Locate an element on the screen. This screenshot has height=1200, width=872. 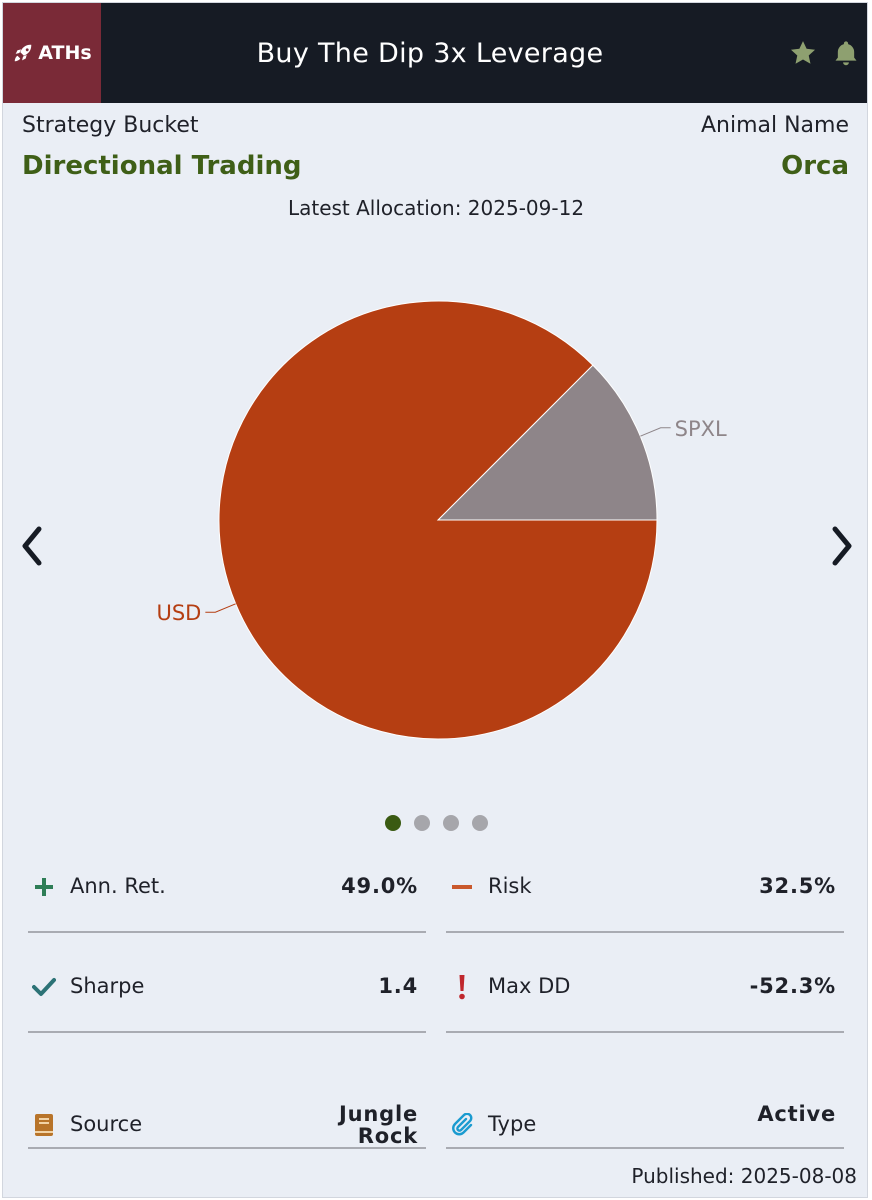
latest-allocation-date: Latest Allocation: 2025-09-12 is located at coordinates (436, 208).